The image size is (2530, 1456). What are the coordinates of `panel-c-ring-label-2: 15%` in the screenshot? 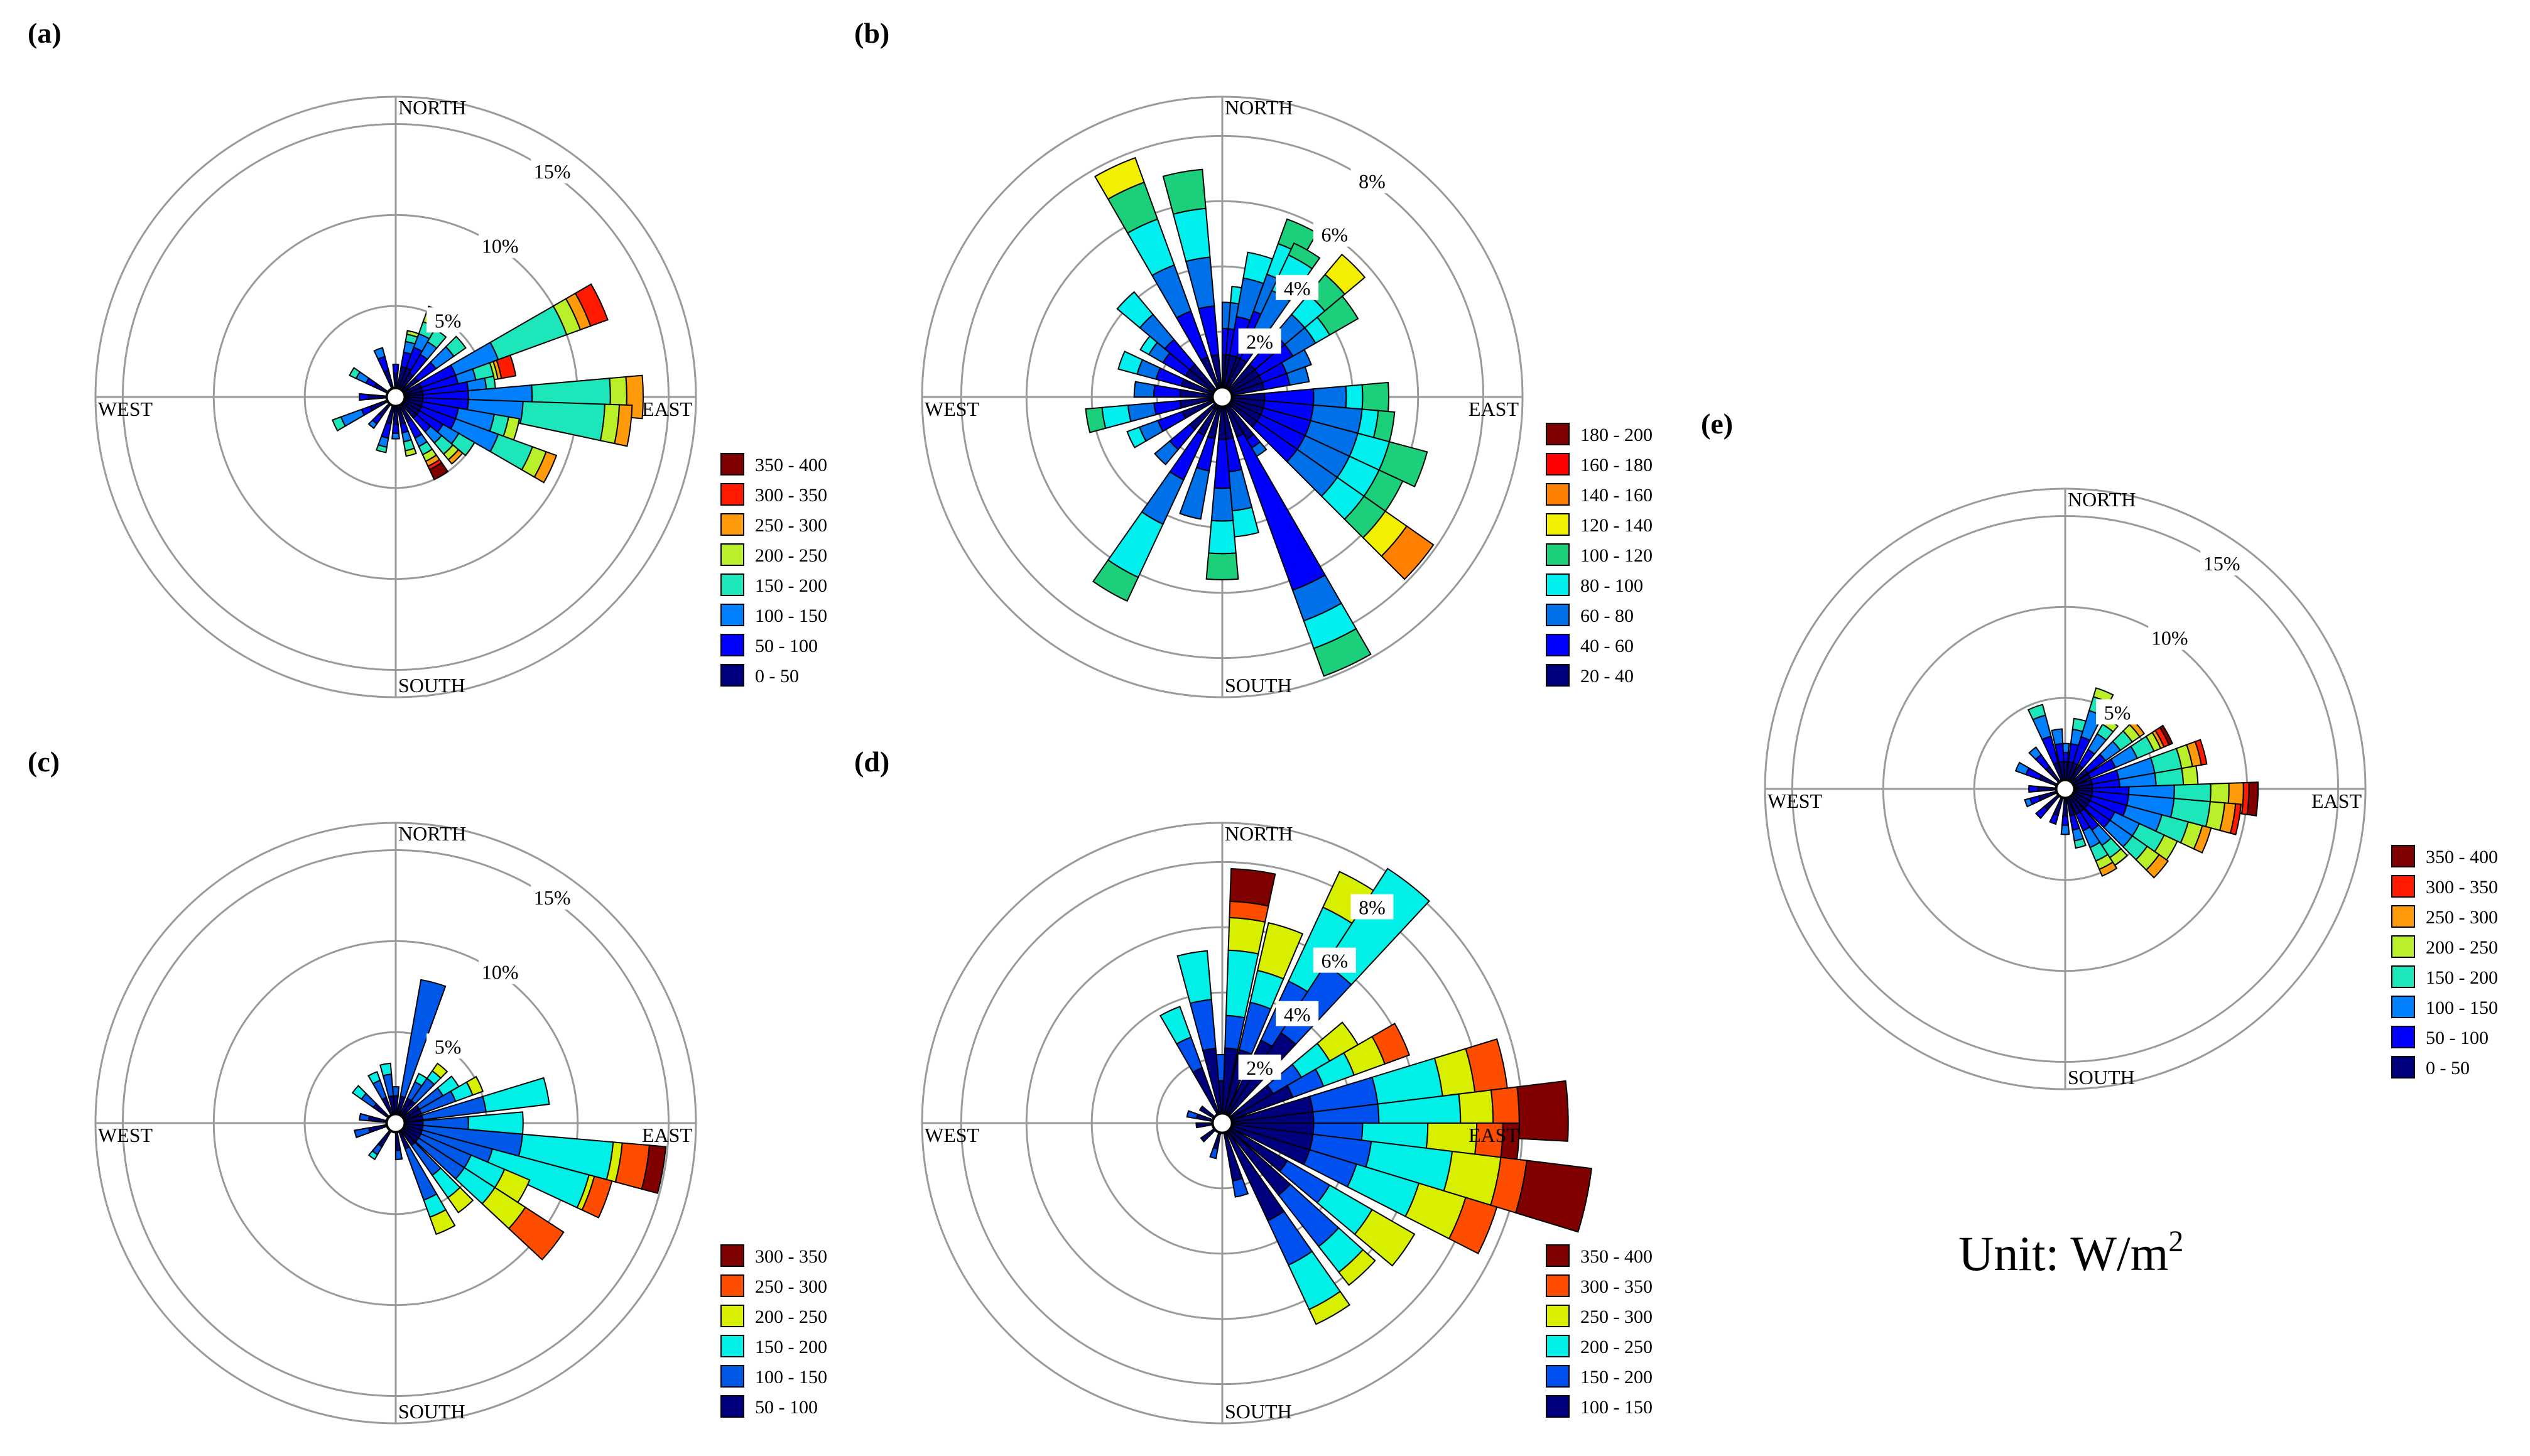 It's located at (552, 897).